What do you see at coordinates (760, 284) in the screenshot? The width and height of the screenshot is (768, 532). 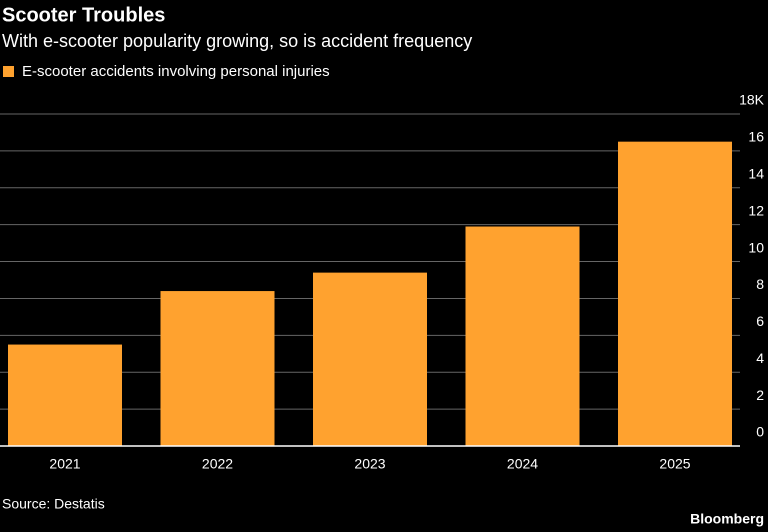 I see `y-tick-label: 8` at bounding box center [760, 284].